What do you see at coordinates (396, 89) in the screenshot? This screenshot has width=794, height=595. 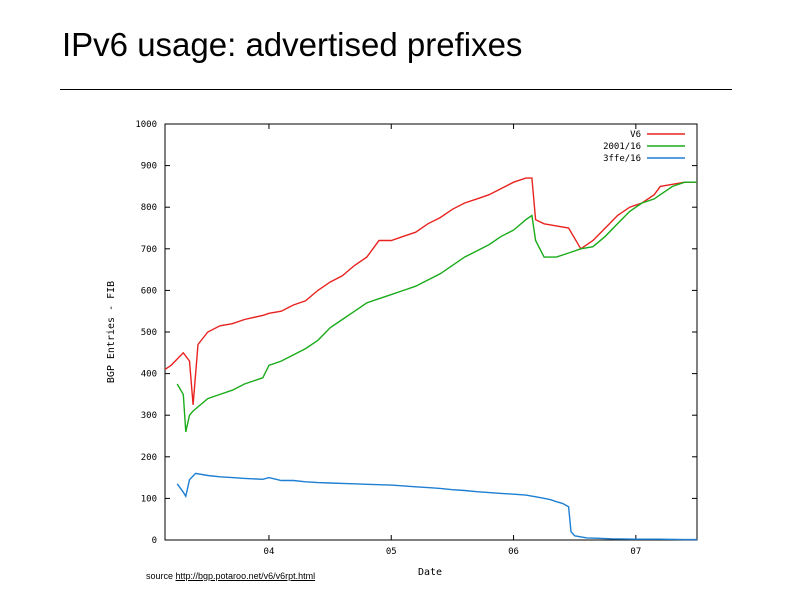 I see `title-divider` at bounding box center [396, 89].